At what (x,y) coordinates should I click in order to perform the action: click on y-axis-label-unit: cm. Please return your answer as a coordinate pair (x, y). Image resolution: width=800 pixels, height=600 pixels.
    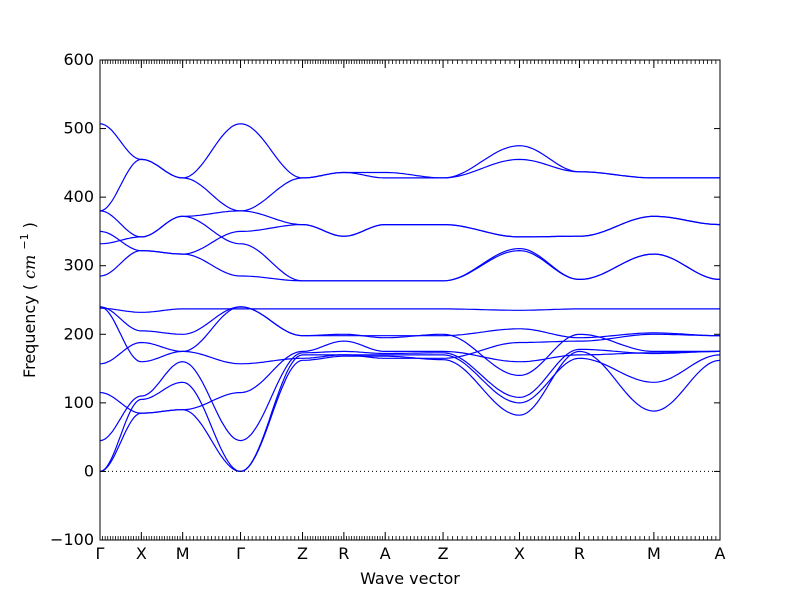
    Looking at the image, I should click on (29, 267).